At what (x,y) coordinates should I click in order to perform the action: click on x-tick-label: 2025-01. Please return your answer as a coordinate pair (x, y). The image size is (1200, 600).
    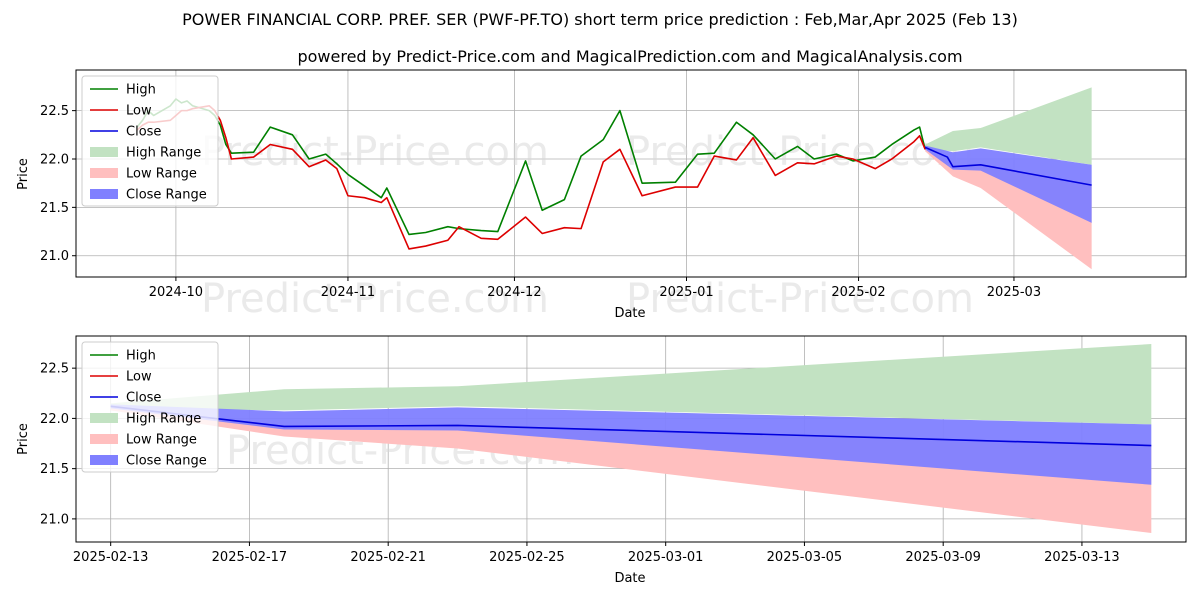
    Looking at the image, I should click on (686, 292).